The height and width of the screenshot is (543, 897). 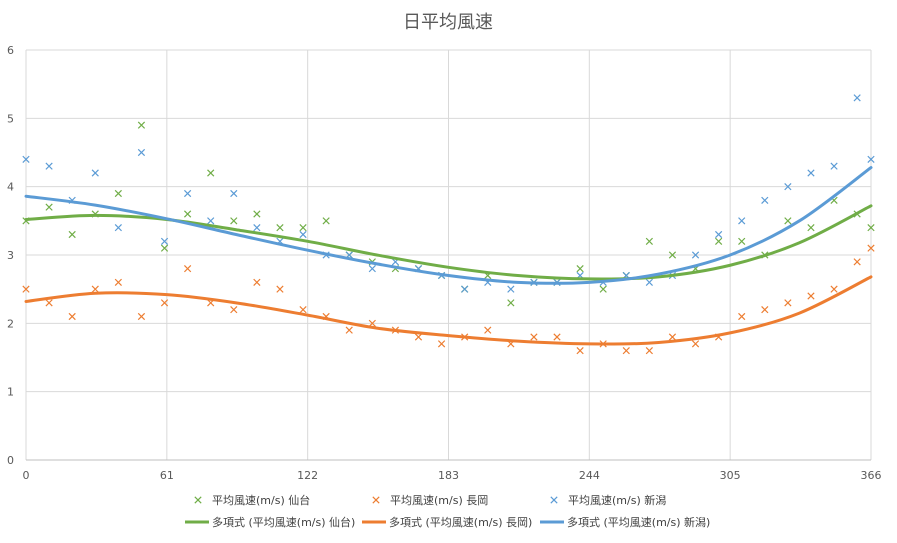 What do you see at coordinates (589, 475) in the screenshot?
I see `x-tick-label: 244` at bounding box center [589, 475].